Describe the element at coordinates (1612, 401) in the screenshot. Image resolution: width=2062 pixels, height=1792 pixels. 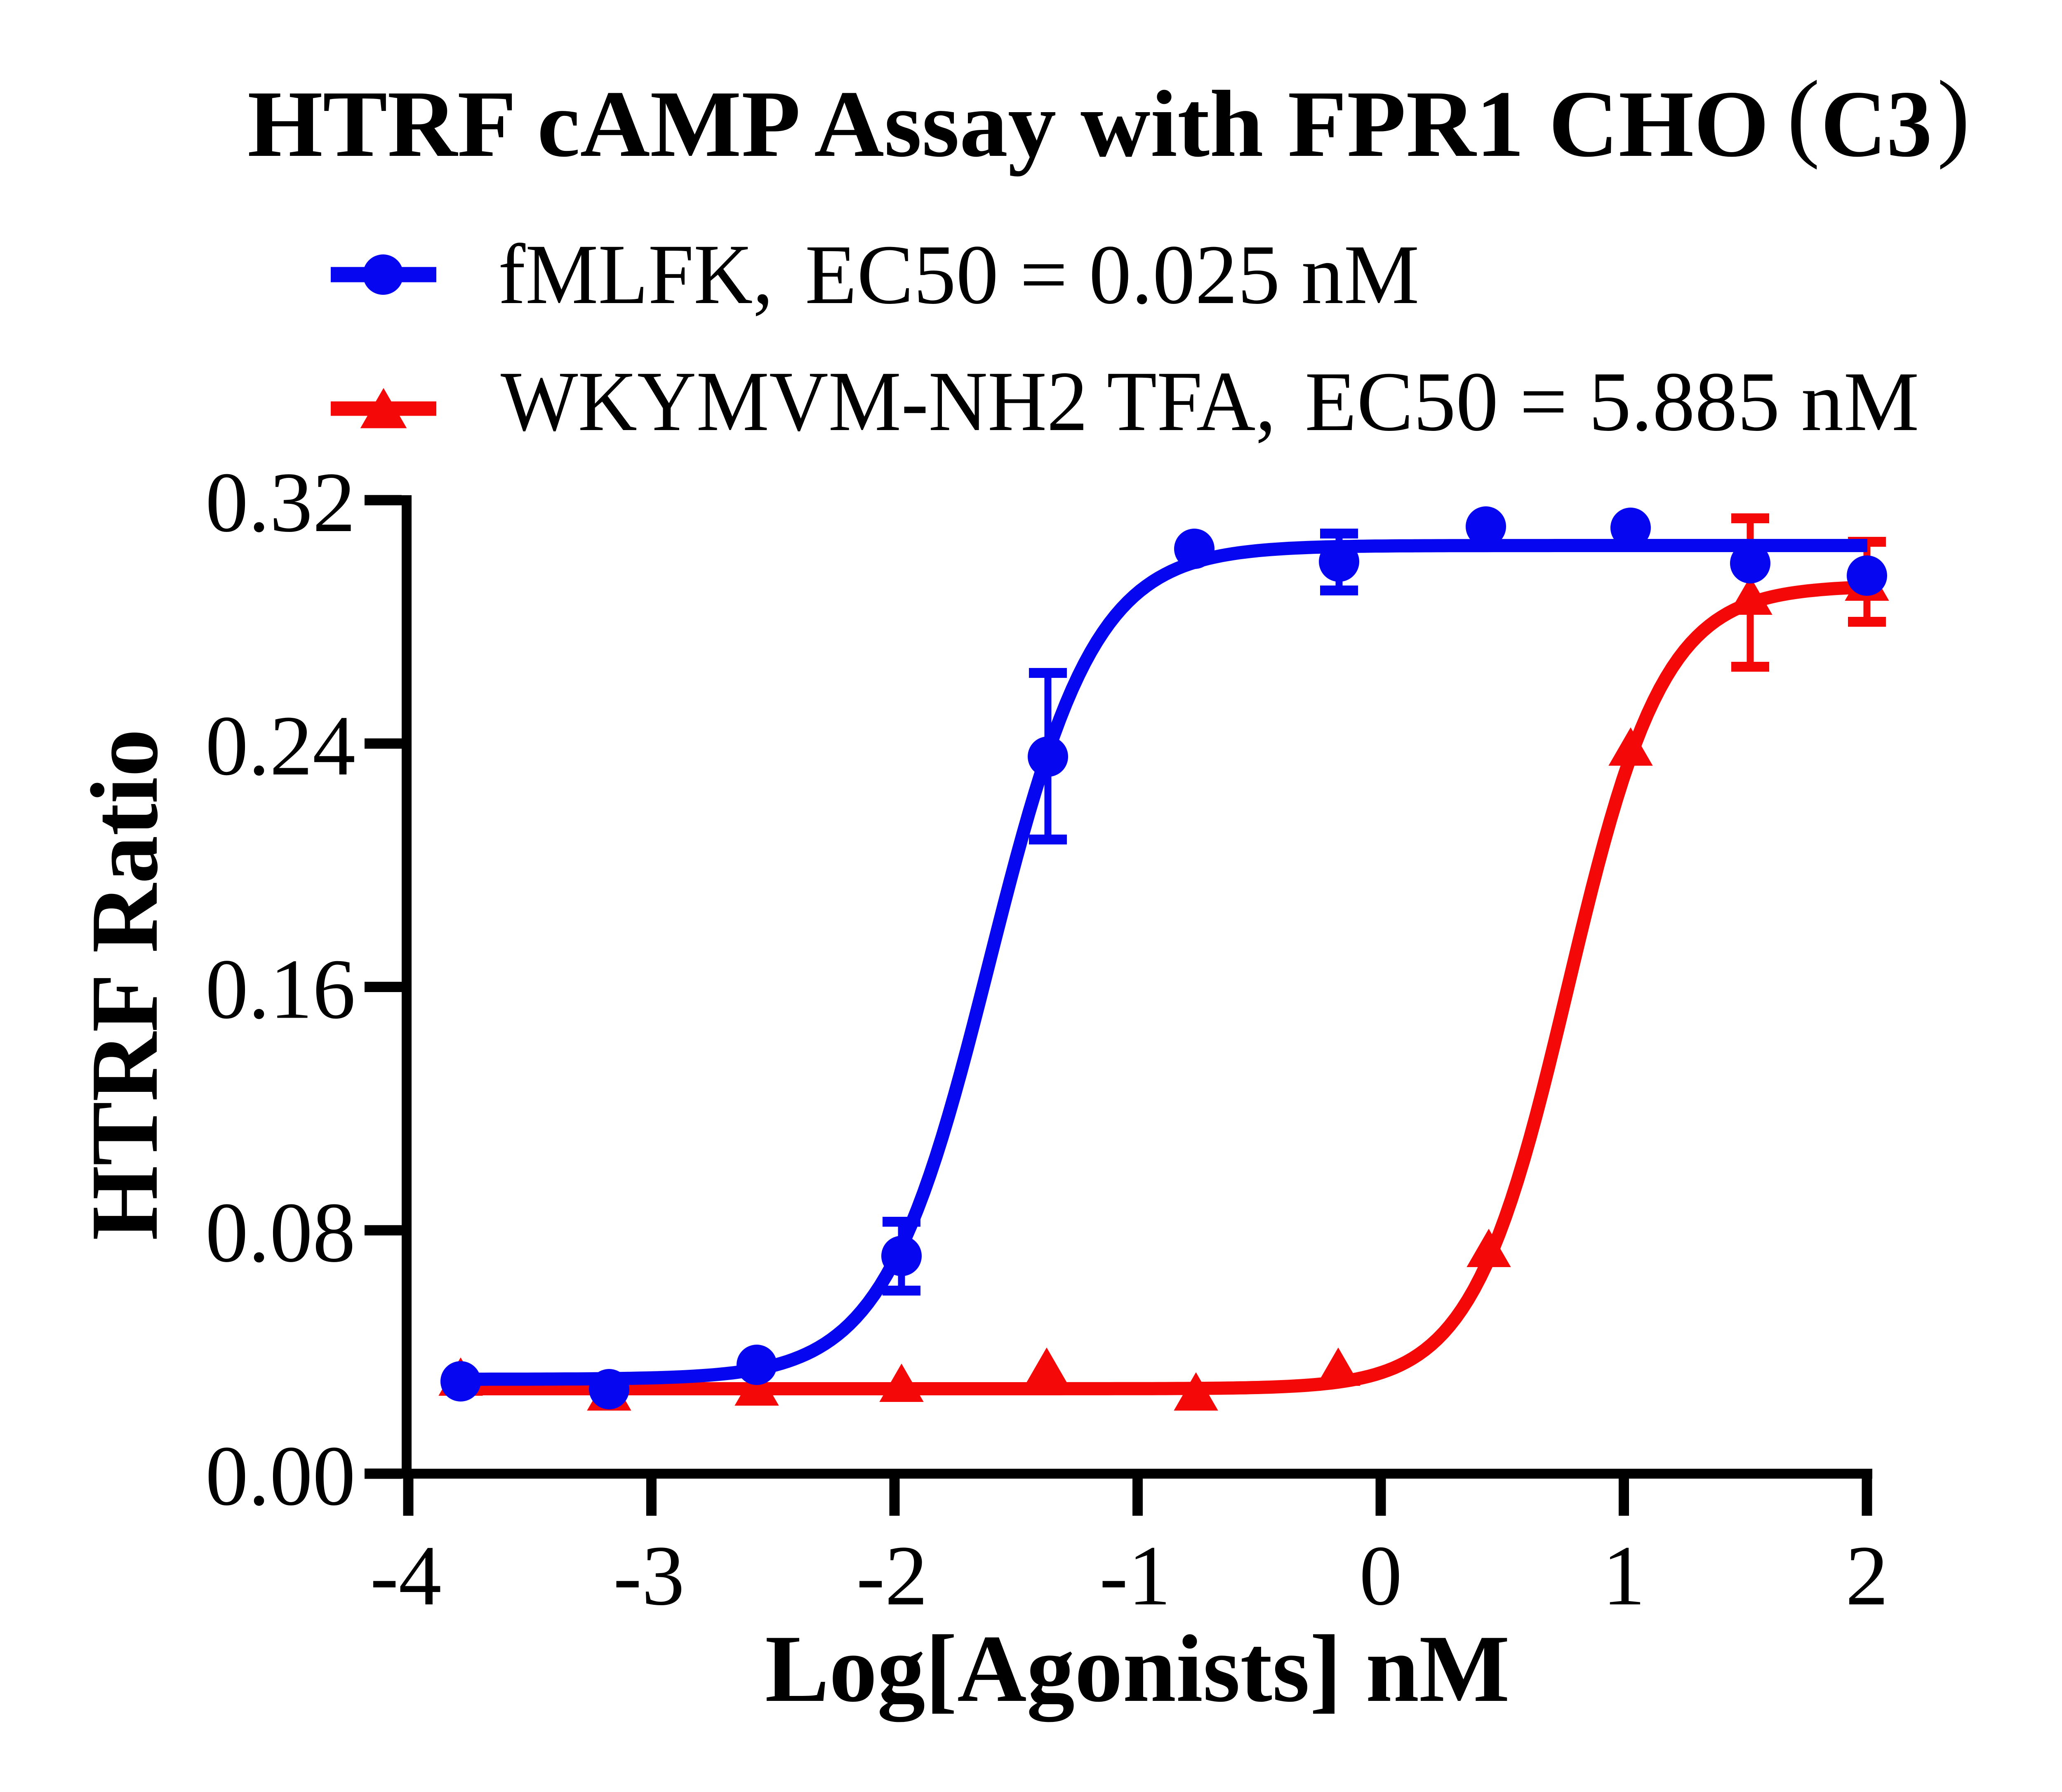
I see `svg-text: EC50 = 5.885 nM` at that location.